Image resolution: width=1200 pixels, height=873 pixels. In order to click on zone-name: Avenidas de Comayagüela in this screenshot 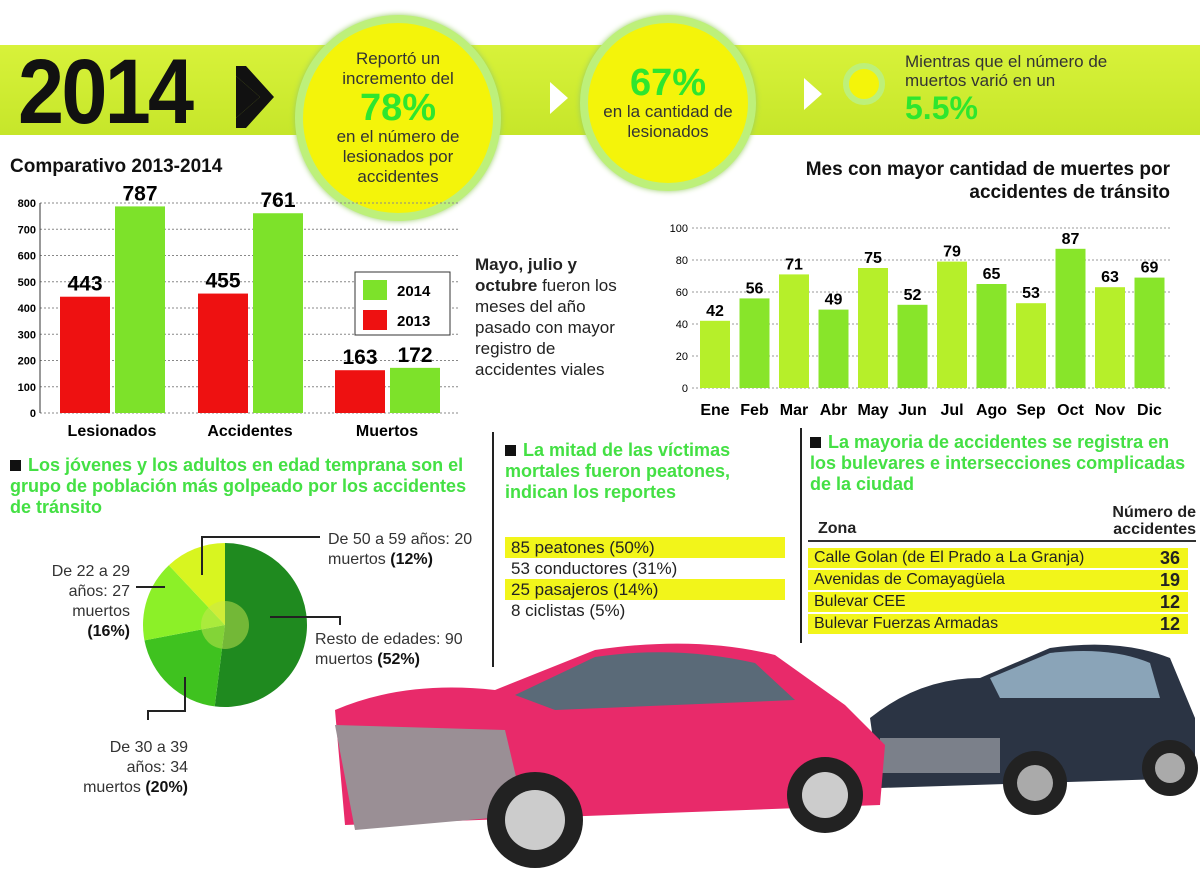, I will do `click(909, 579)`.